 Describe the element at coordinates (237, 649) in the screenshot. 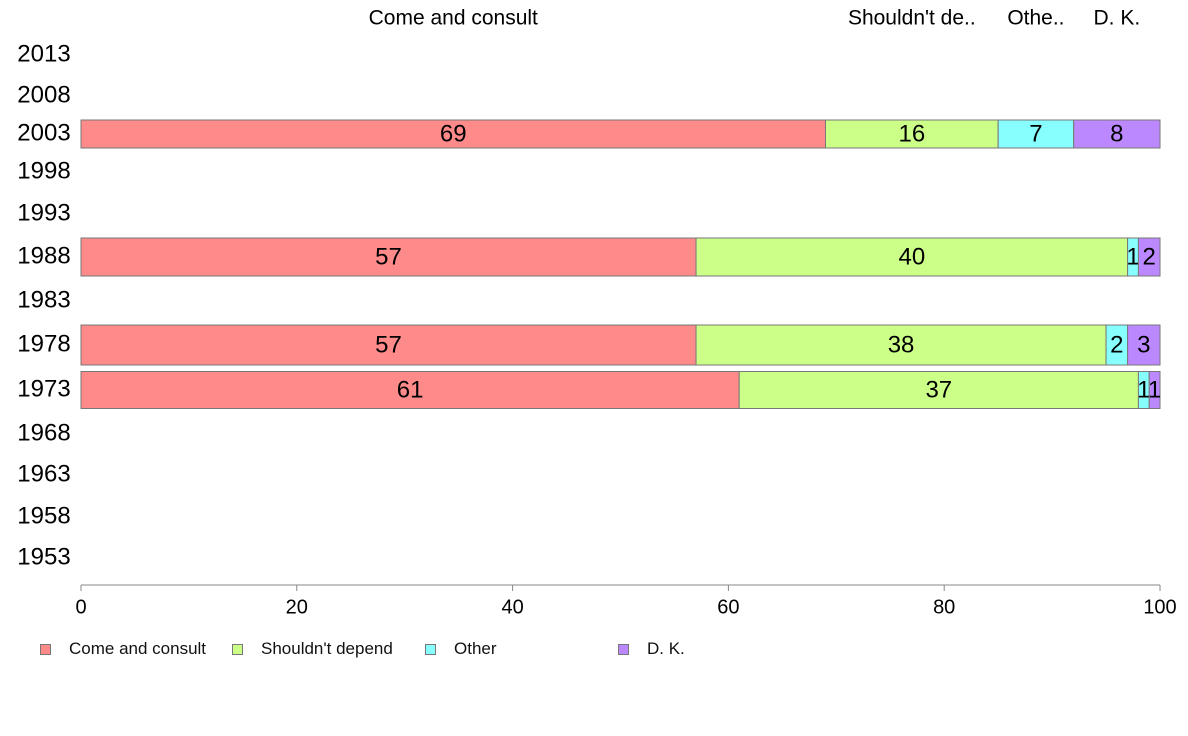

I see `legend-swatch-shouldnt-depend` at that location.